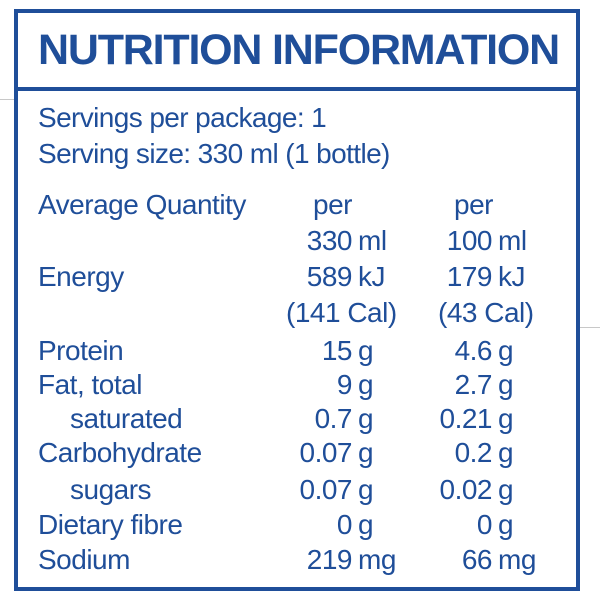  I want to click on nutrient-col2-value: 4.6, so click(473, 350).